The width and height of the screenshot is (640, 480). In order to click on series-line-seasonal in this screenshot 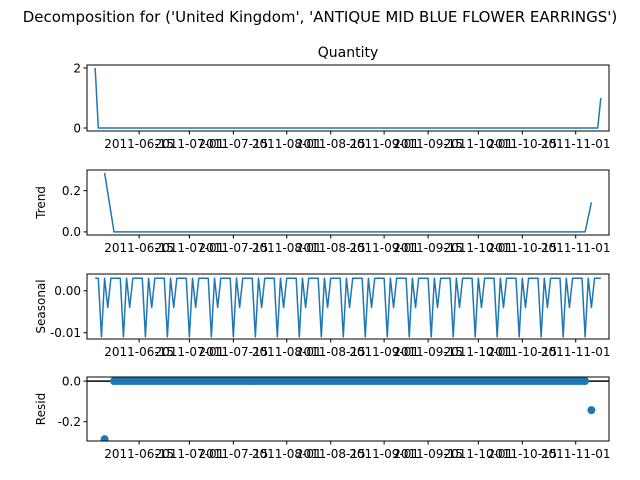, I will do `click(348, 307)`.